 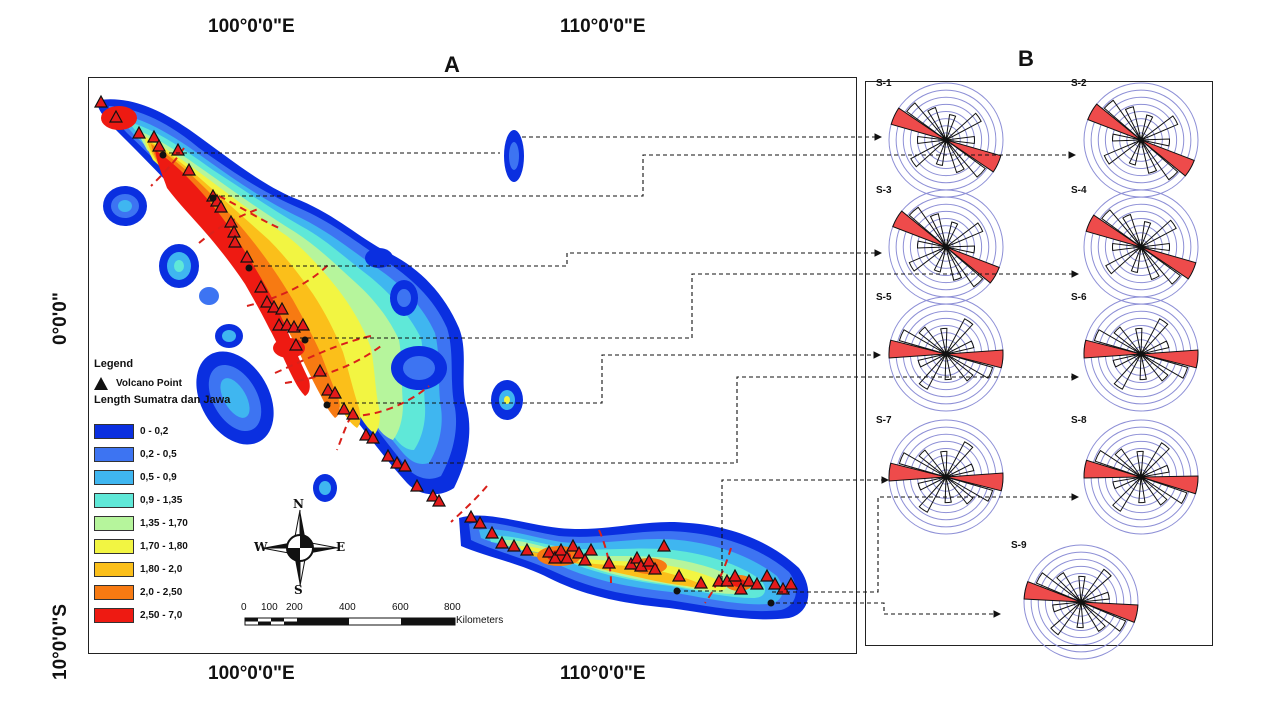 What do you see at coordinates (300, 548) in the screenshot?
I see `compass-rose` at bounding box center [300, 548].